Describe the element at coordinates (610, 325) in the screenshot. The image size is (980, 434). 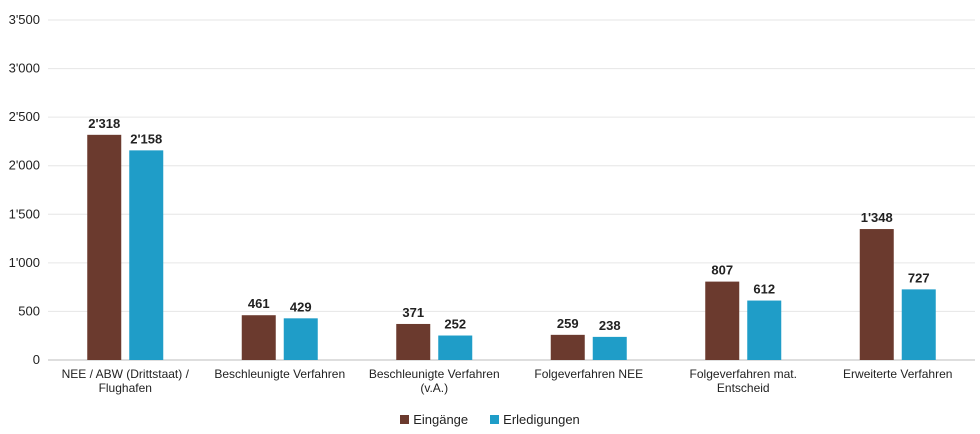
I see `data-label: 238` at that location.